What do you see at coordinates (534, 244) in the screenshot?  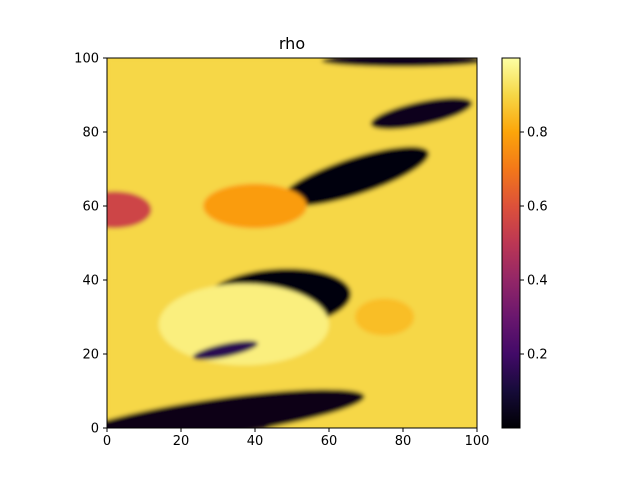 I see `colorbar-ticks: 0.2 0.4 0.6 0.8` at bounding box center [534, 244].